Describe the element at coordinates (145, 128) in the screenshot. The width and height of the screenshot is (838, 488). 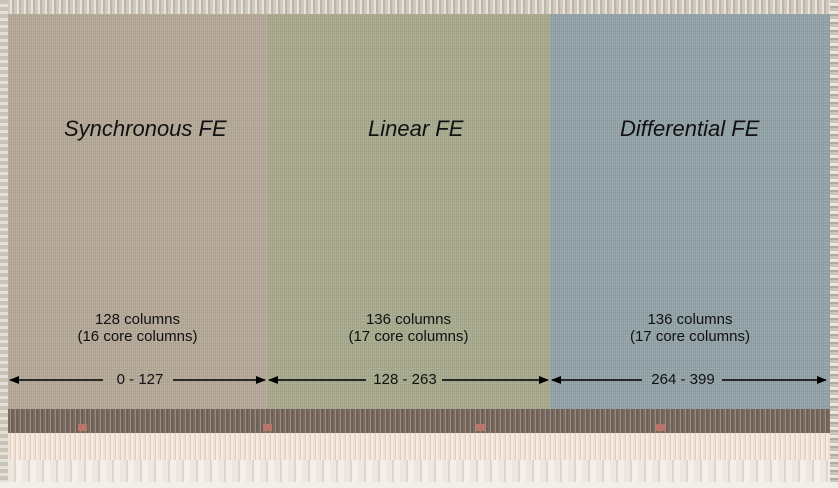
I see `synchronous-fe-title: Synchronous FE` at that location.